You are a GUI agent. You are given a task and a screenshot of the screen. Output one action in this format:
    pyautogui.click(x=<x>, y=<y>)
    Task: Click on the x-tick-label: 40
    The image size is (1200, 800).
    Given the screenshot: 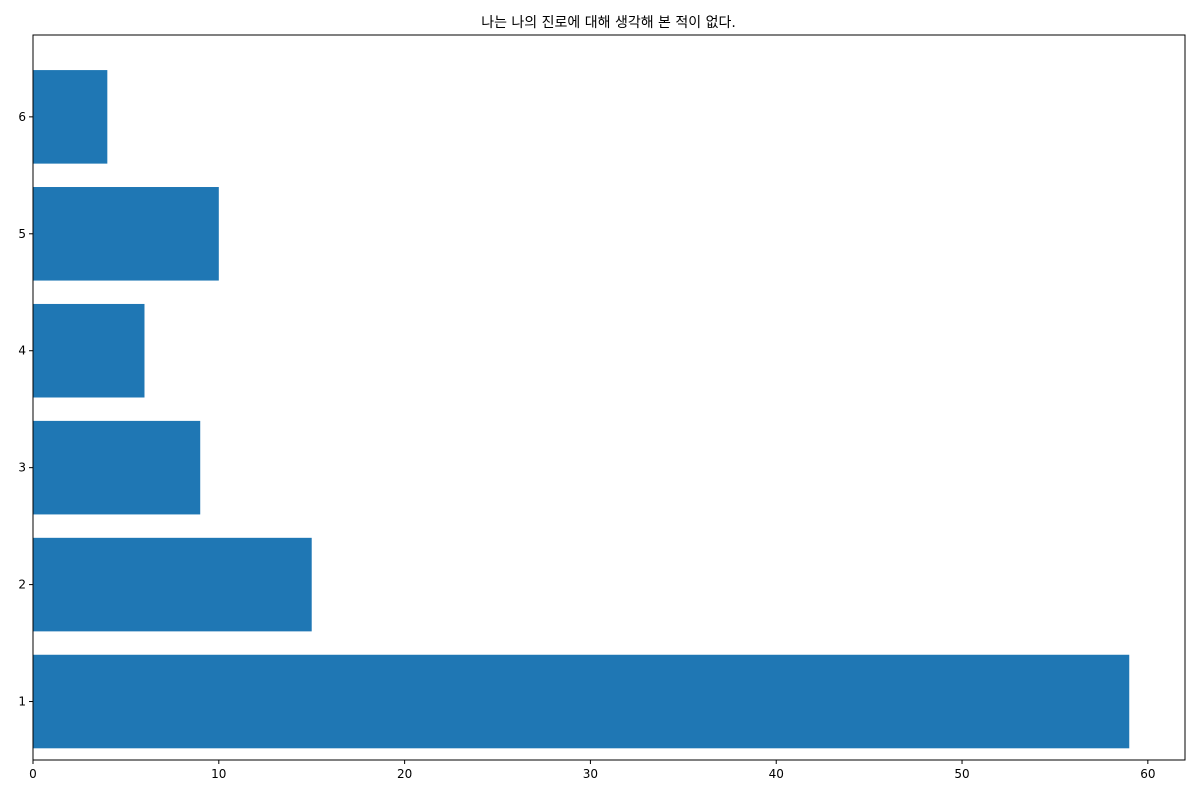 What is the action you would take?
    pyautogui.click(x=776, y=774)
    